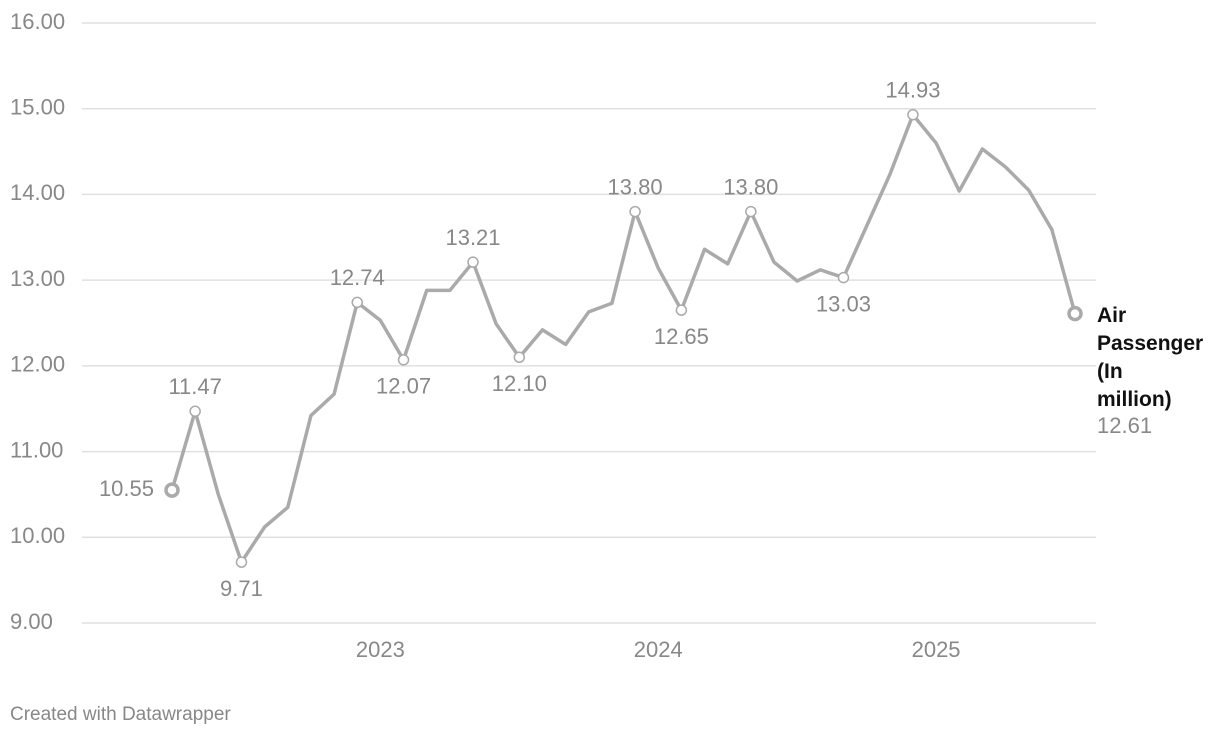 The image size is (1220, 740). I want to click on value-label: 12.74, so click(357, 277).